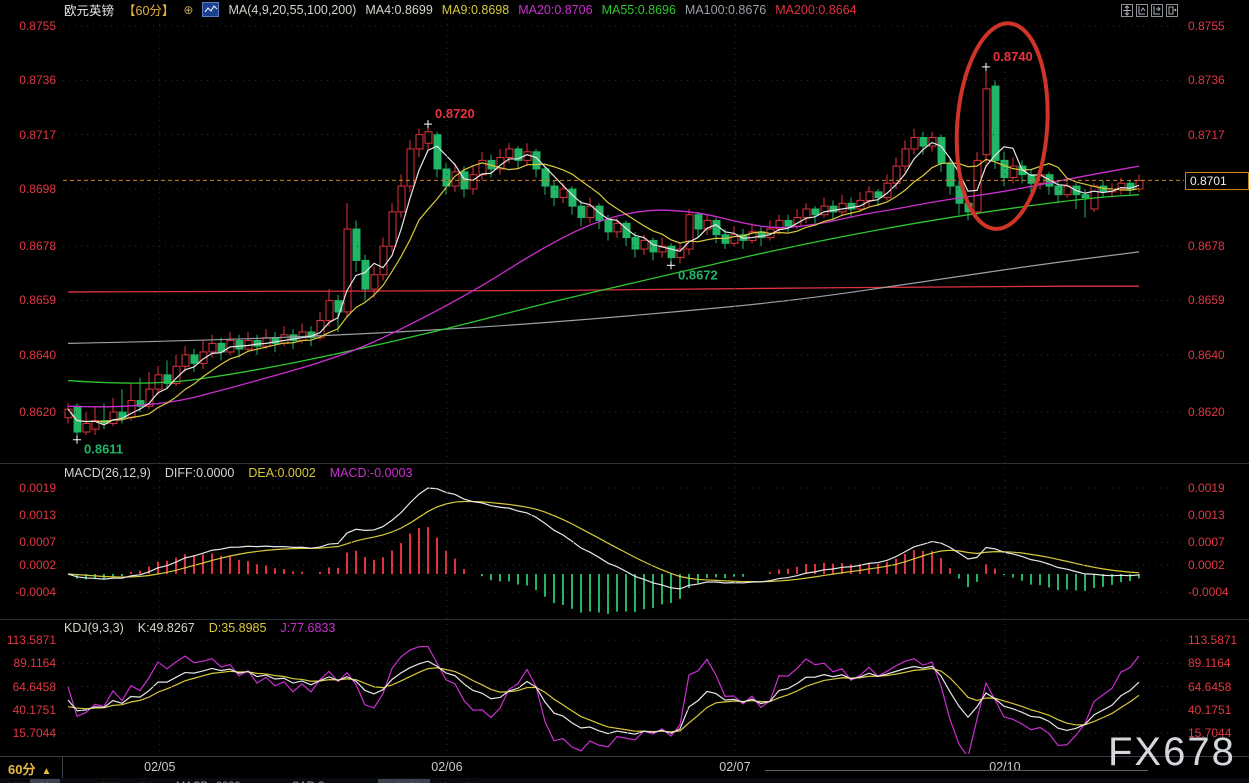 The image size is (1249, 783). I want to click on kdj-legend: KDJ(9,3,3) K:49.8267 D:35.8985 J:77.6833, so click(199, 628).